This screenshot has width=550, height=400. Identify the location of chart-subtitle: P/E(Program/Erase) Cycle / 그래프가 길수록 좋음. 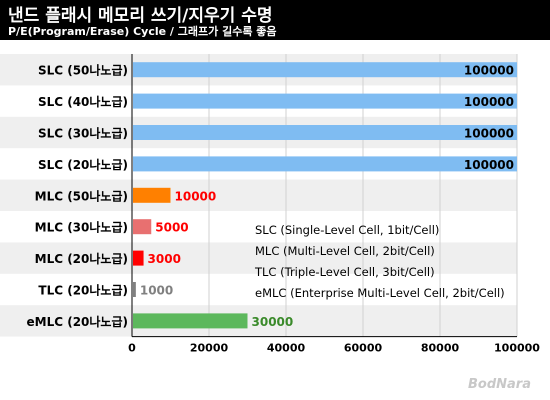
(142, 31).